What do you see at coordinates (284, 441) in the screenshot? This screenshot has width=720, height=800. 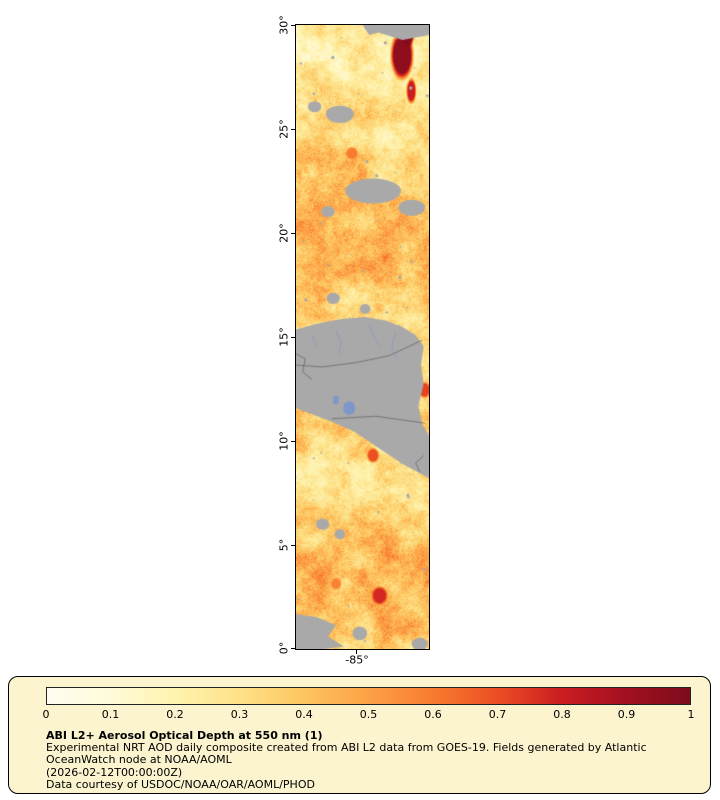 I see `y-axis-tick-label: 10°` at bounding box center [284, 441].